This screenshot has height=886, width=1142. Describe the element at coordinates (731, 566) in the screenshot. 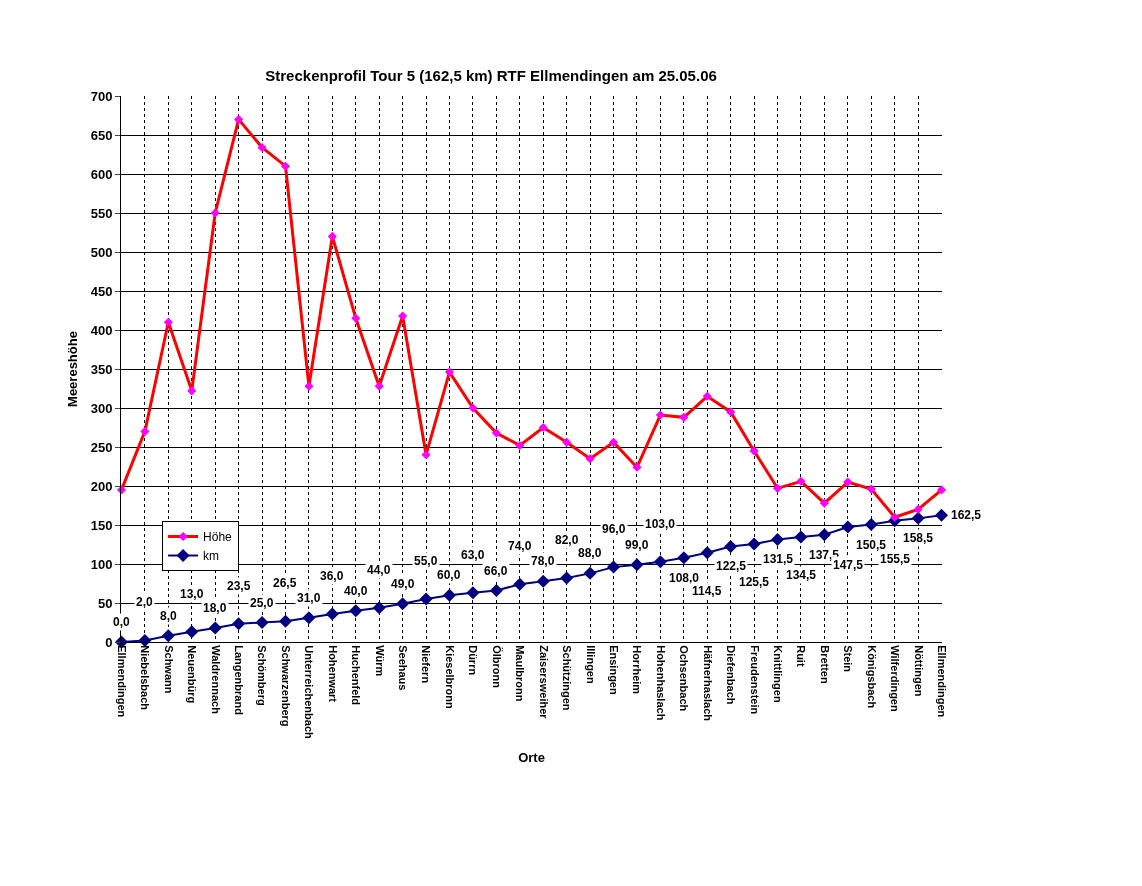

I see `data-label: 122,5` at that location.